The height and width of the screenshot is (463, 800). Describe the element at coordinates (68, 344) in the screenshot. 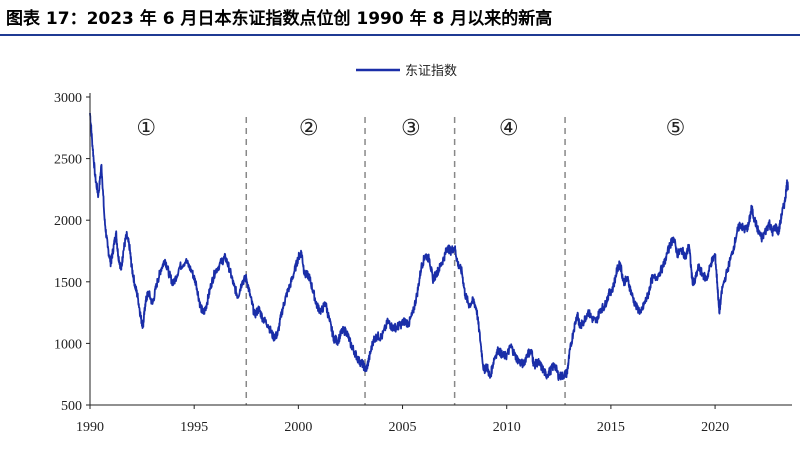

I see `y-tick-label: 1000` at that location.